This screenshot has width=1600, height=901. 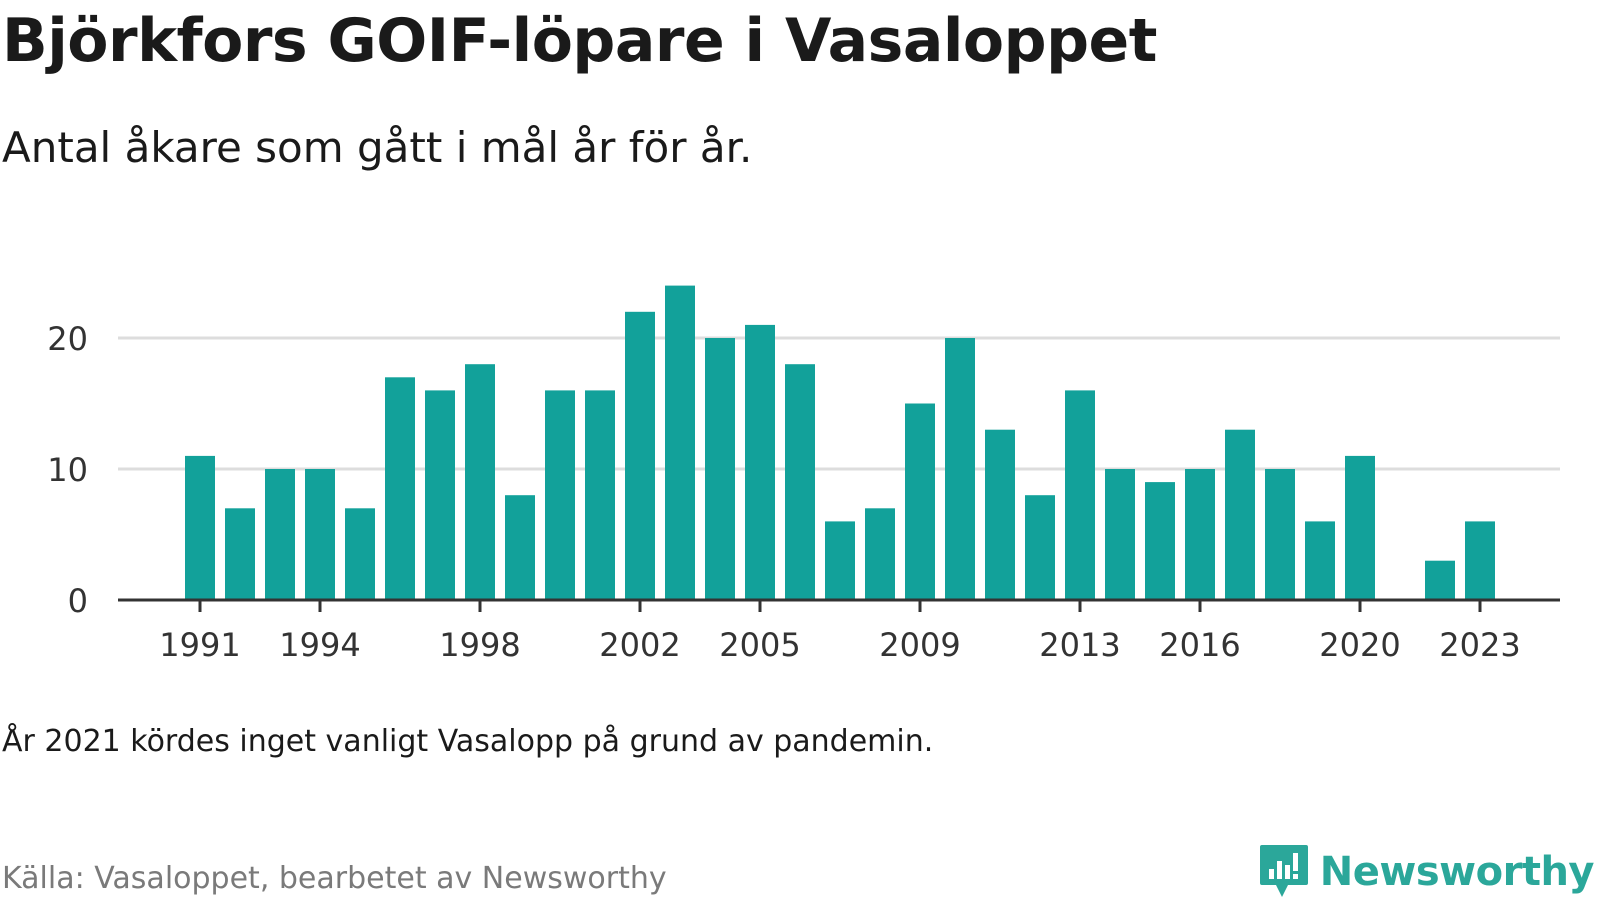 What do you see at coordinates (1280, 534) in the screenshot?
I see `bar-2018` at bounding box center [1280, 534].